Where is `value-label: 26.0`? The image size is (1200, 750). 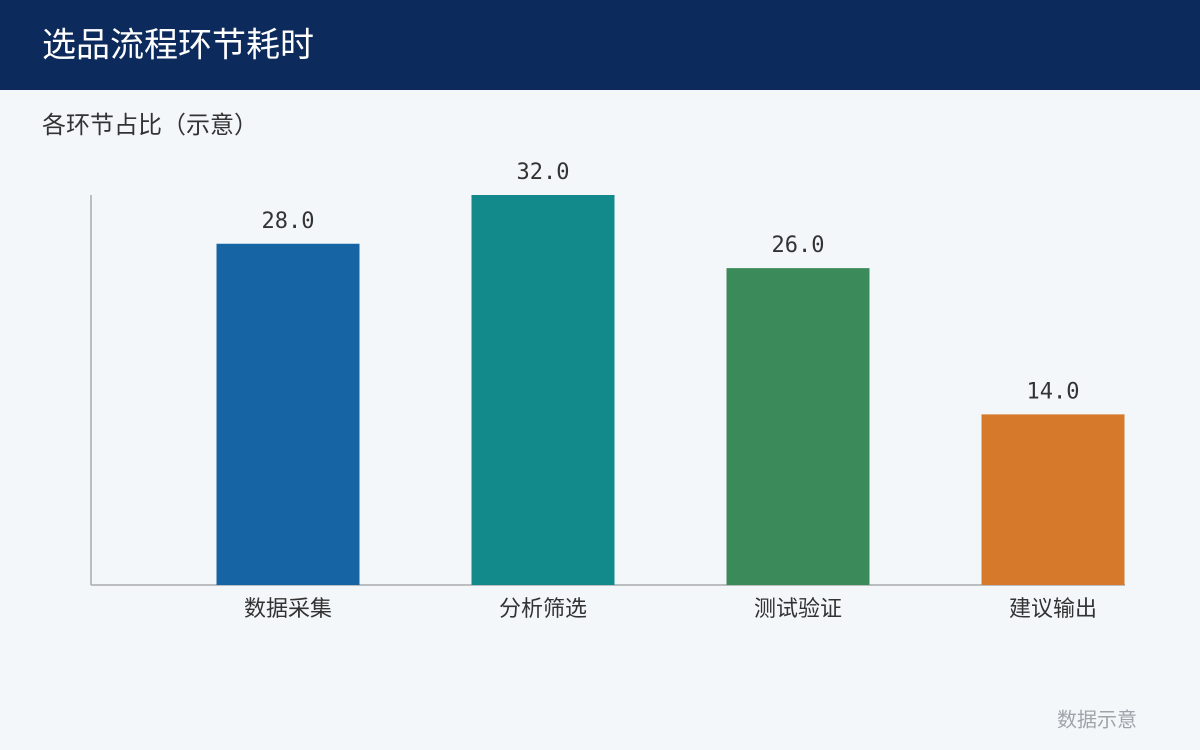
value-label: 26.0 is located at coordinates (798, 245).